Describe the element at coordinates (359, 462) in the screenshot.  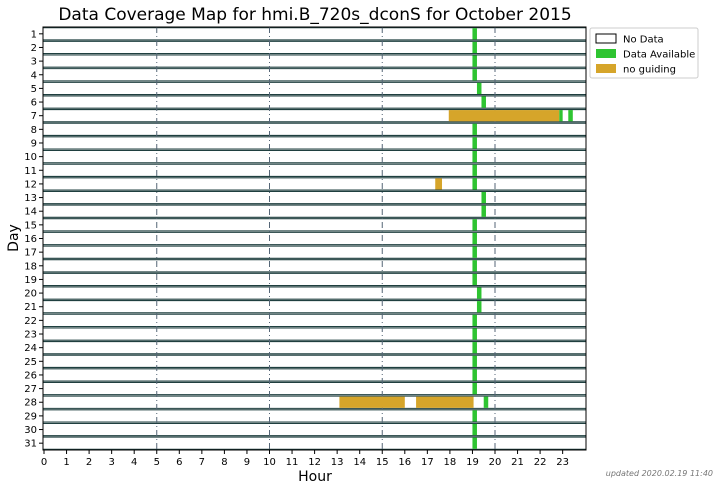
I see `x-tick-label: 14` at that location.